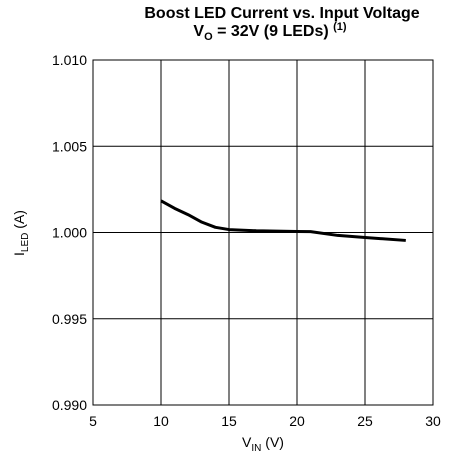  I want to click on x-label-sub: IN, so click(256, 448).